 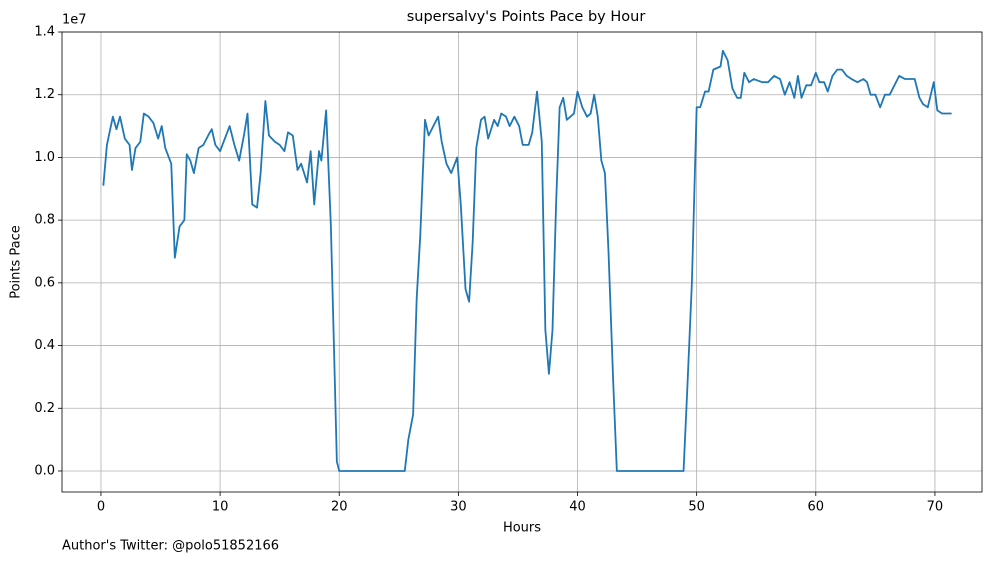 I want to click on x-tick-label: 0, so click(x=101, y=507).